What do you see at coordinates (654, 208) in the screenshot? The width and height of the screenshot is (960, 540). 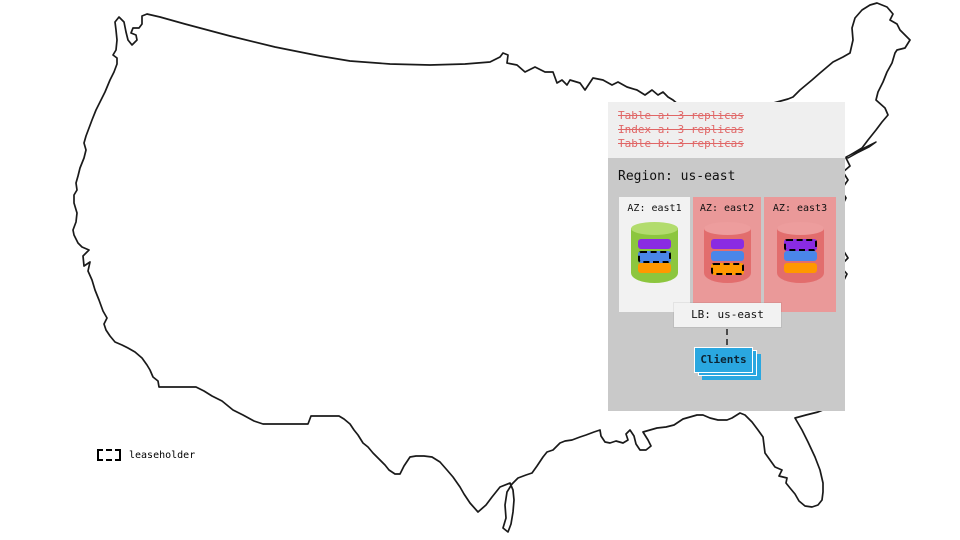 I see `az-label: AZ: east1` at bounding box center [654, 208].